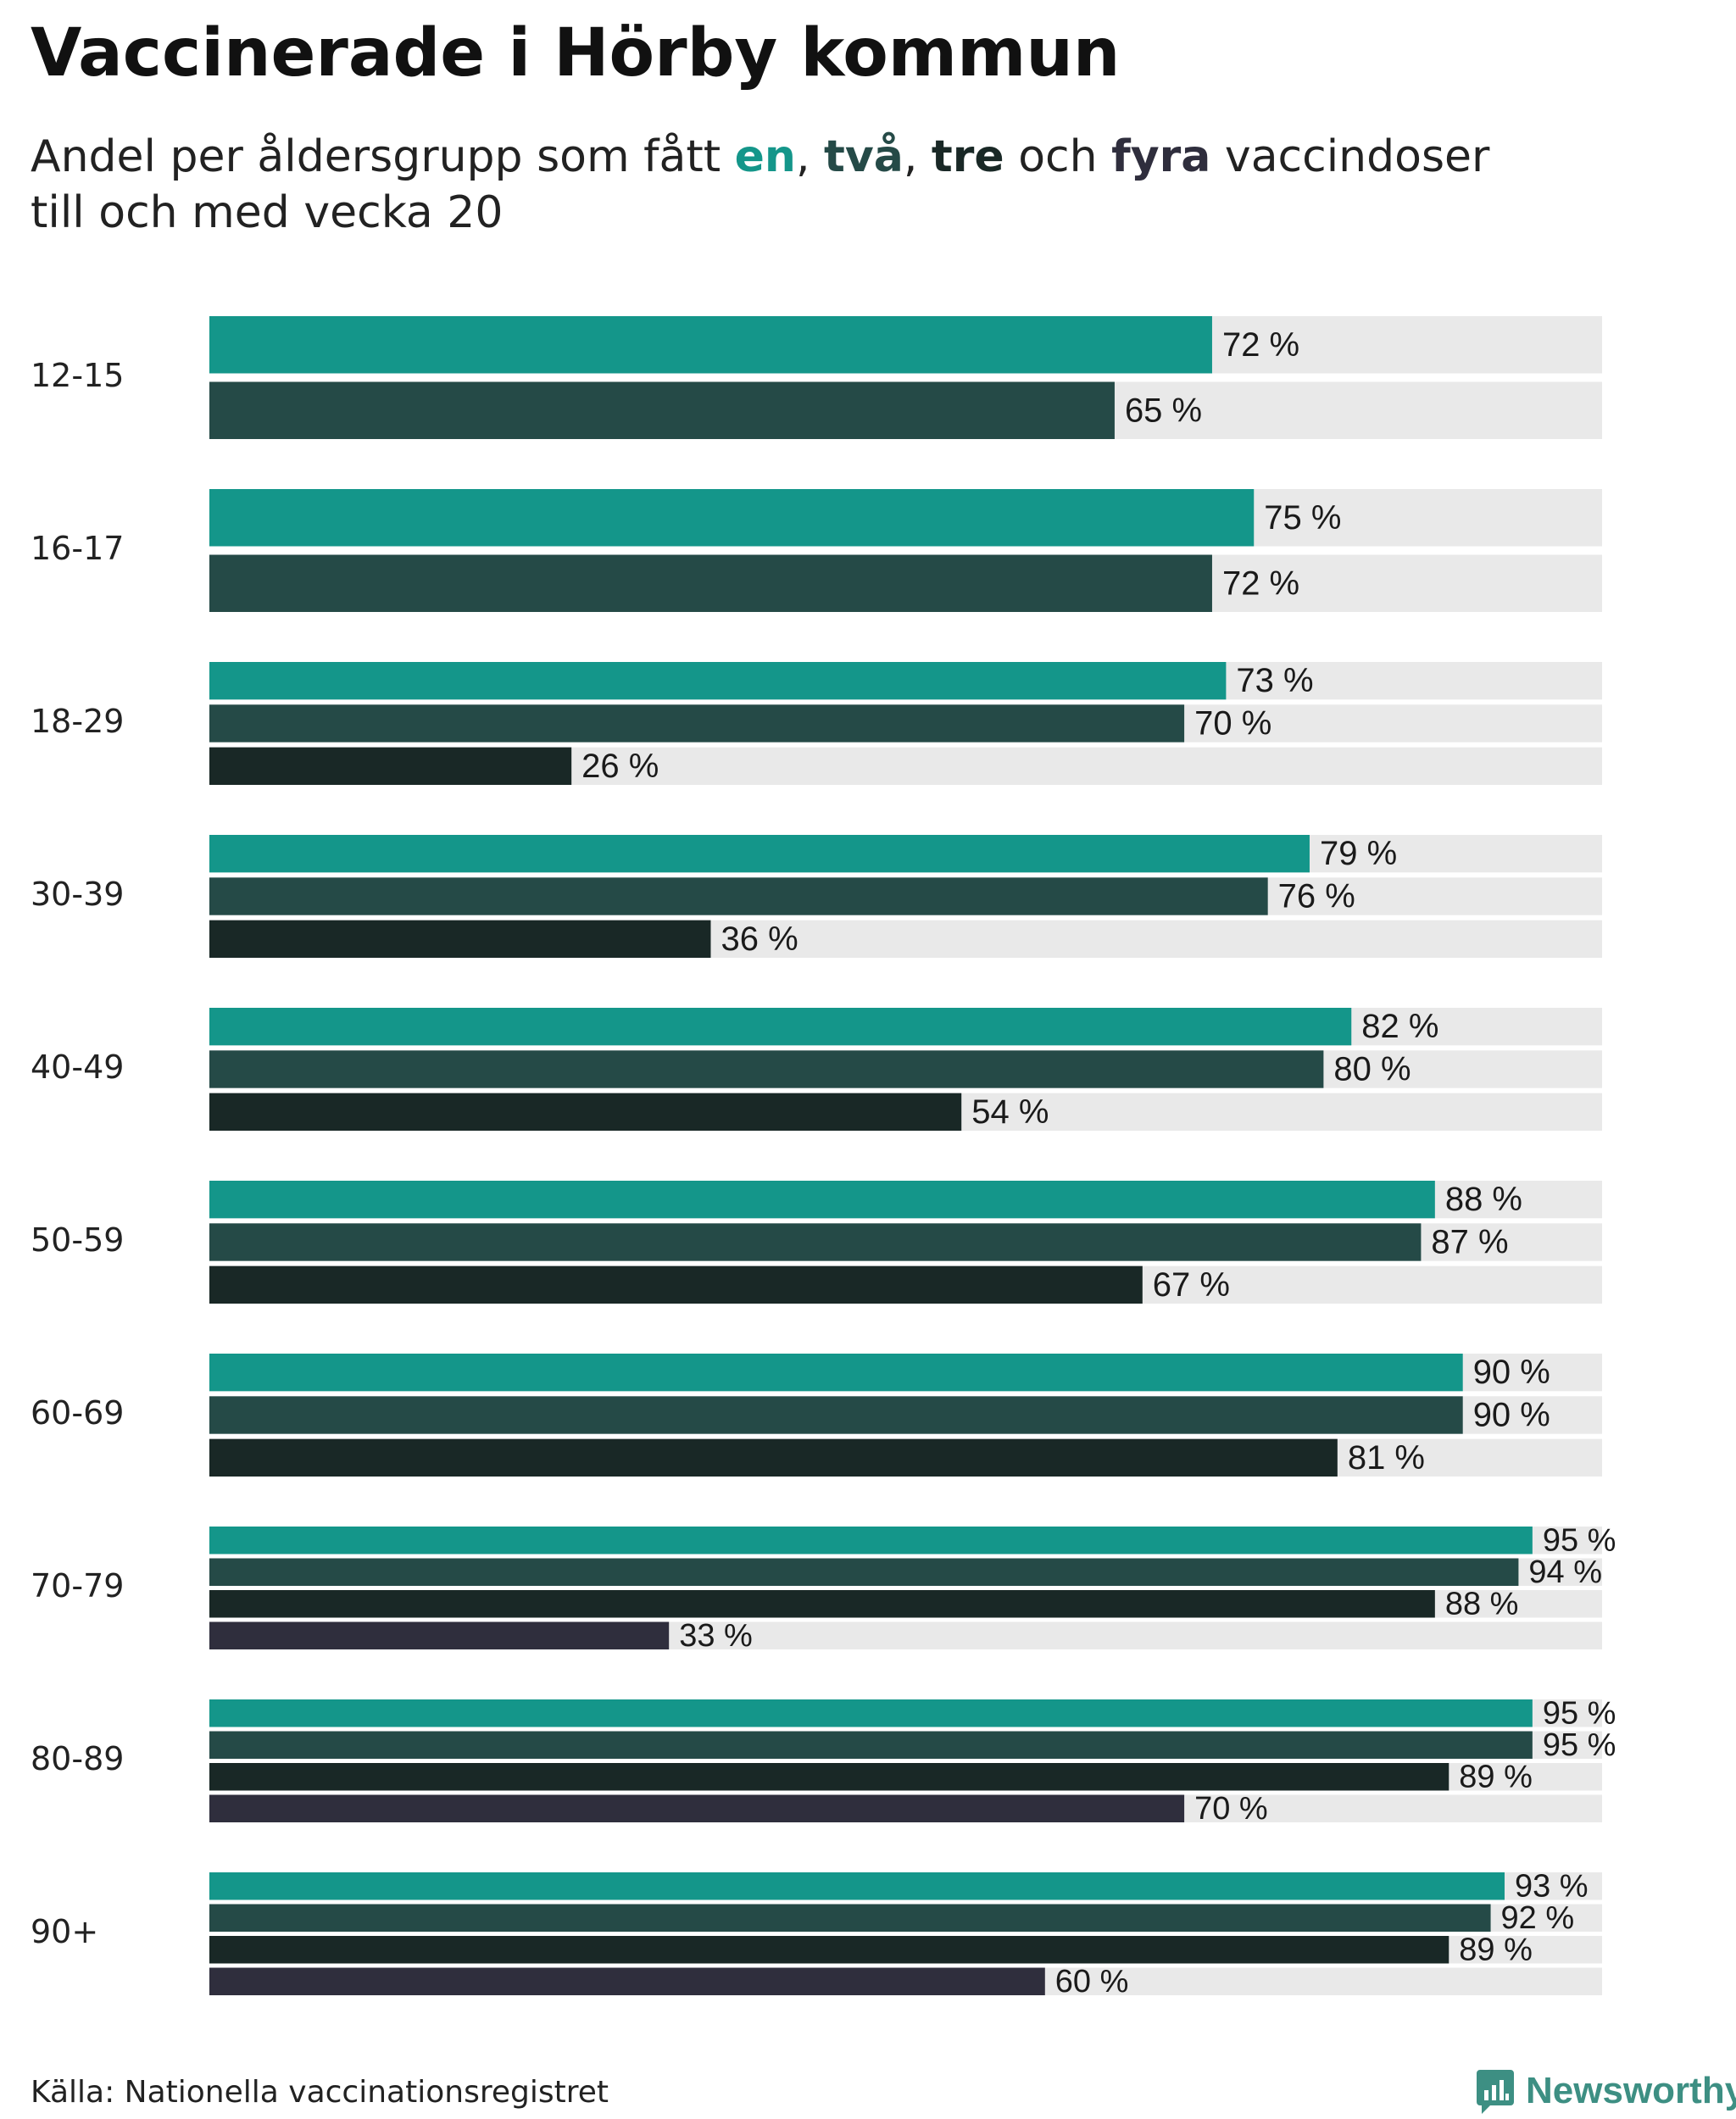 Image resolution: width=1736 pixels, height=2119 pixels. I want to click on category-label: 30-39, so click(77, 894).